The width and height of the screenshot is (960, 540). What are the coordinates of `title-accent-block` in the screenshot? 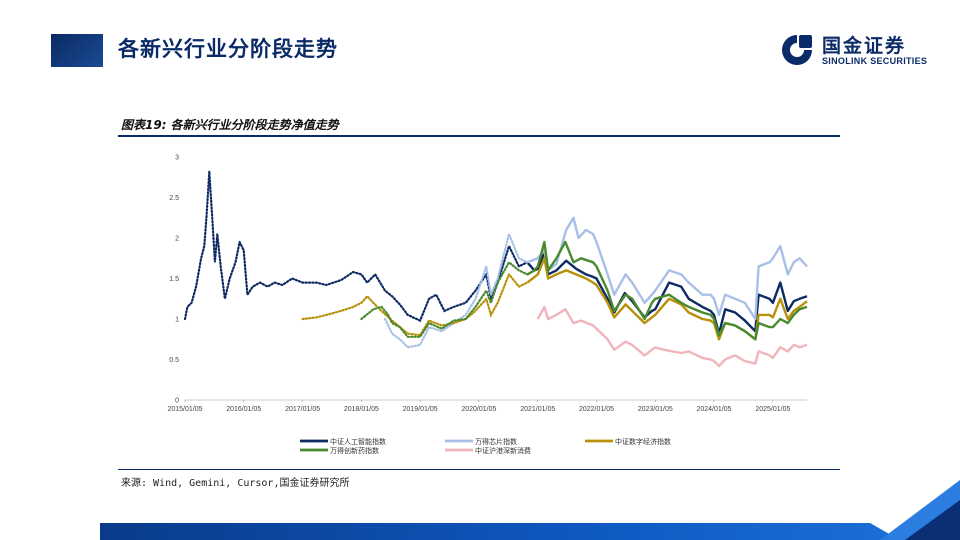 It's located at (77, 50).